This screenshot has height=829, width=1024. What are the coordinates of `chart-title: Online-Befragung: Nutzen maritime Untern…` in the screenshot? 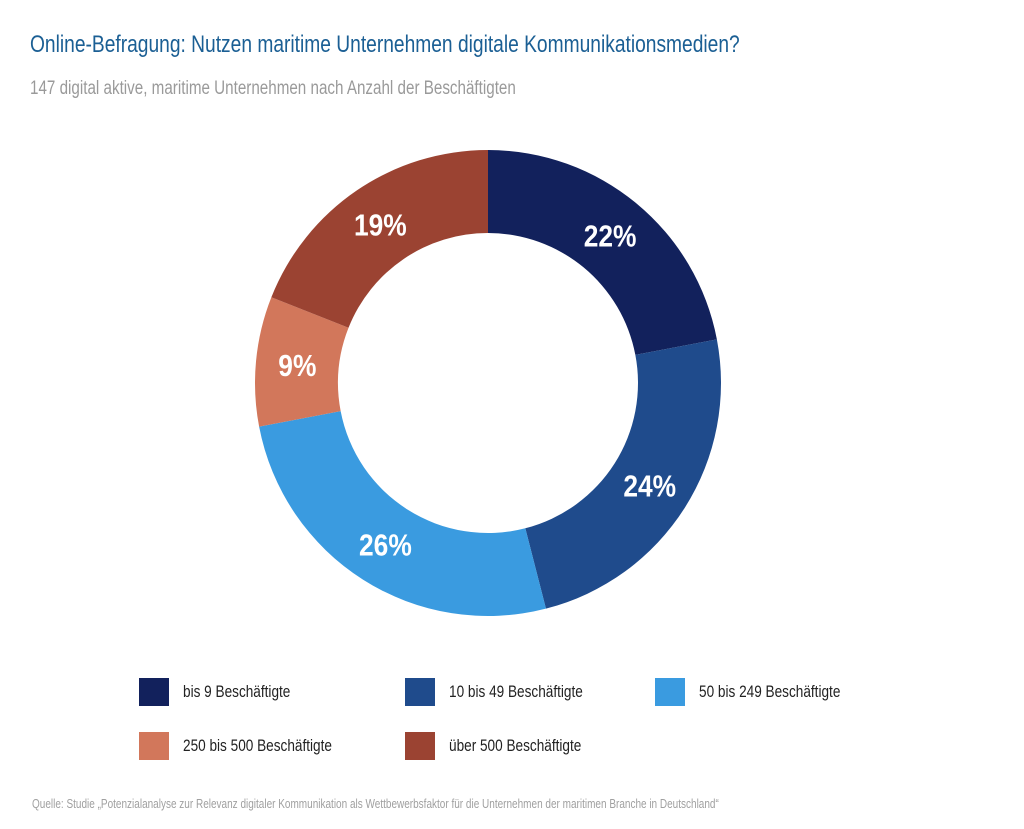 It's located at (385, 44).